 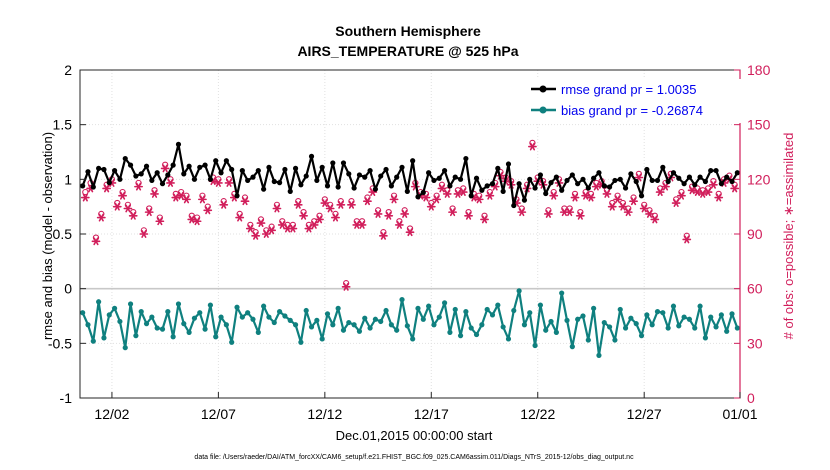 I want to click on y-tick-label: -0.5, so click(x=60, y=343).